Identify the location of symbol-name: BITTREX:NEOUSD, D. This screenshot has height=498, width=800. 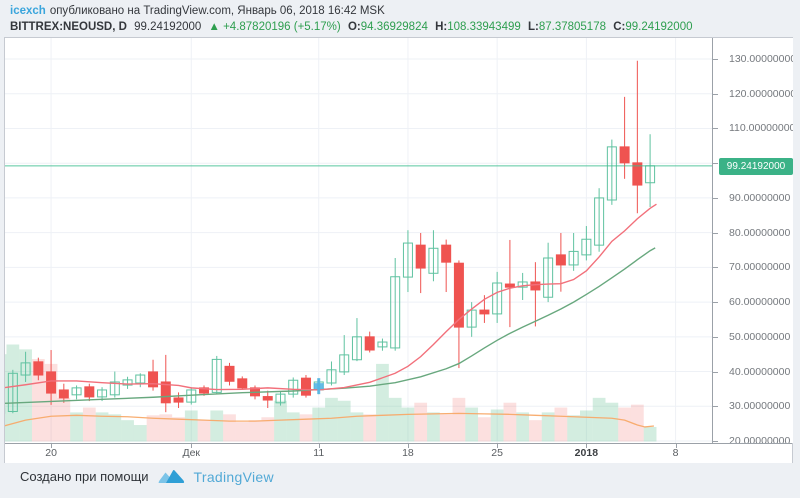
(68, 27).